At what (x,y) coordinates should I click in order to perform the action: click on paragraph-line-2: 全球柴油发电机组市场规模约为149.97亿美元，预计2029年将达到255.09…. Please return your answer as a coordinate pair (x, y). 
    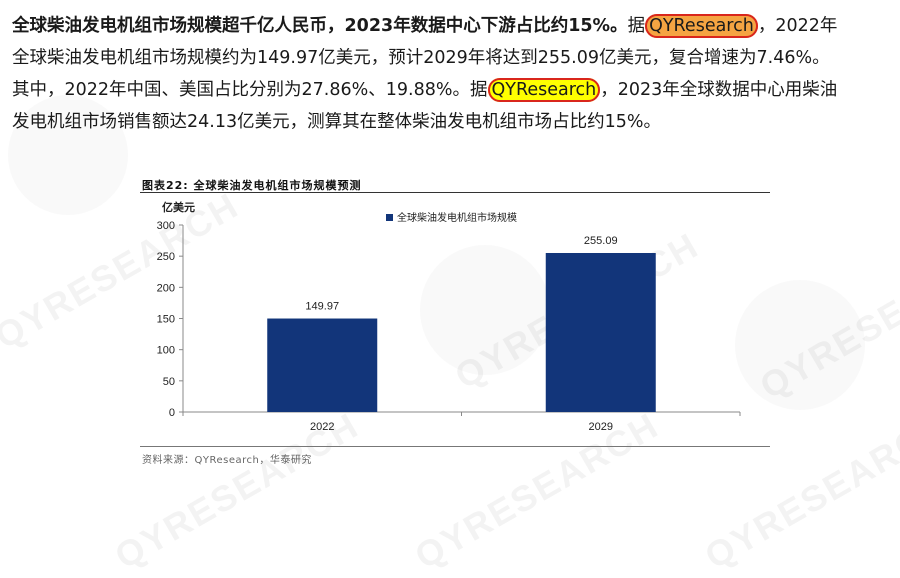
    Looking at the image, I should click on (421, 58).